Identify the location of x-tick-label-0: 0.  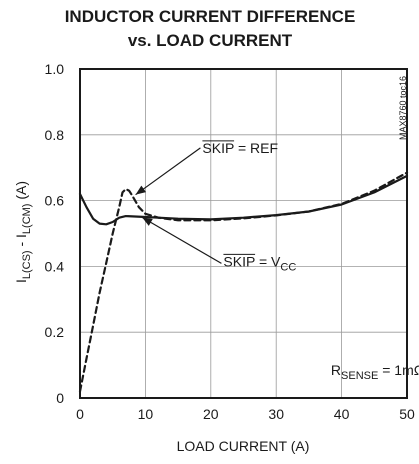
(80, 414).